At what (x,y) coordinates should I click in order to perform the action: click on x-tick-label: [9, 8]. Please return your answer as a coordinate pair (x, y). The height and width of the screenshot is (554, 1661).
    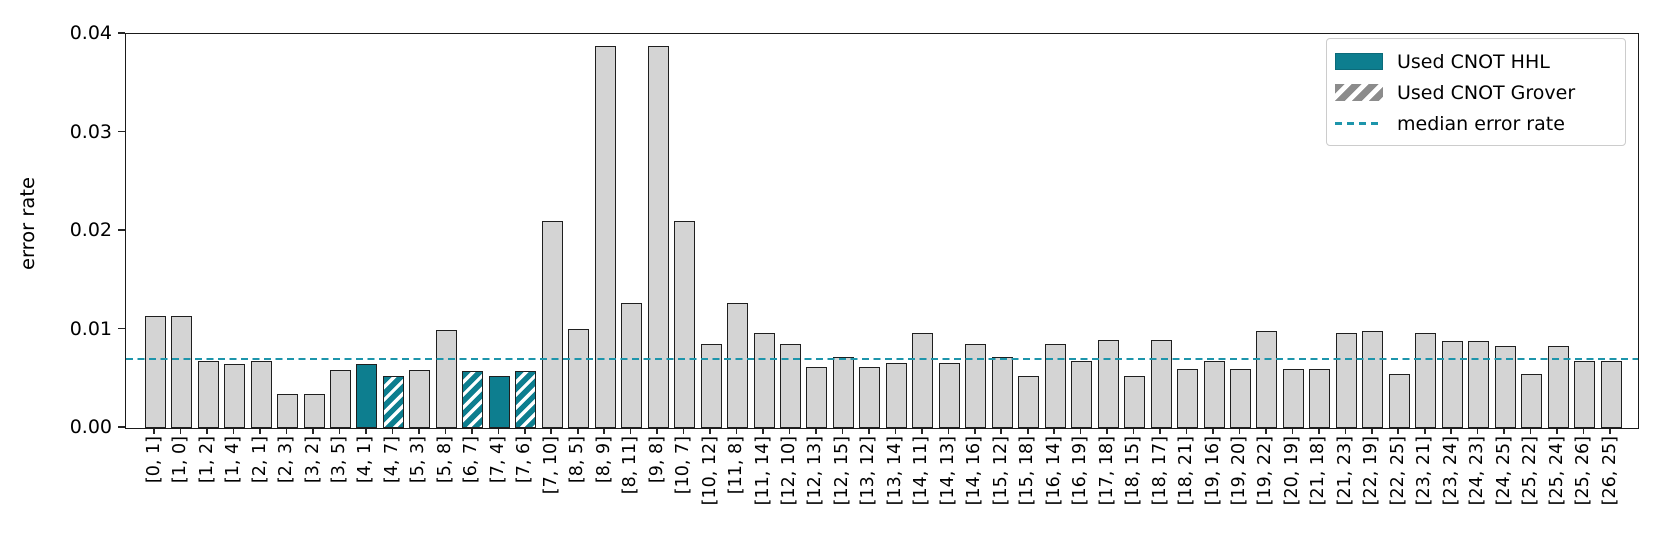
    Looking at the image, I should click on (656, 460).